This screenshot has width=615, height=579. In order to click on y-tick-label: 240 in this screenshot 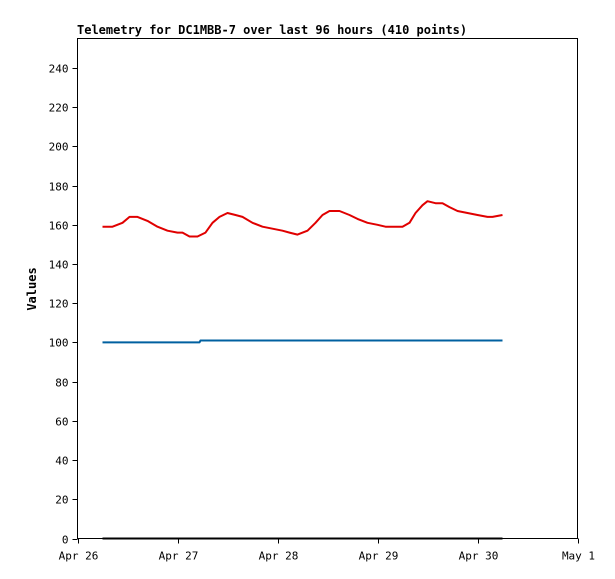, I will do `click(59, 69)`.